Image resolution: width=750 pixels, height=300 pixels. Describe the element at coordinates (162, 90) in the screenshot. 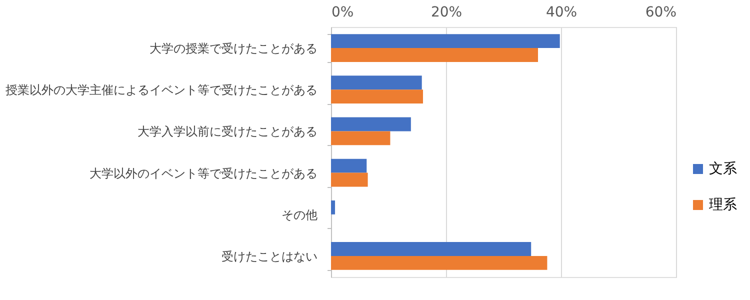

I see `y-tick-label: 授業以外の大学主催によるイベント等で受けたことがある` at that location.